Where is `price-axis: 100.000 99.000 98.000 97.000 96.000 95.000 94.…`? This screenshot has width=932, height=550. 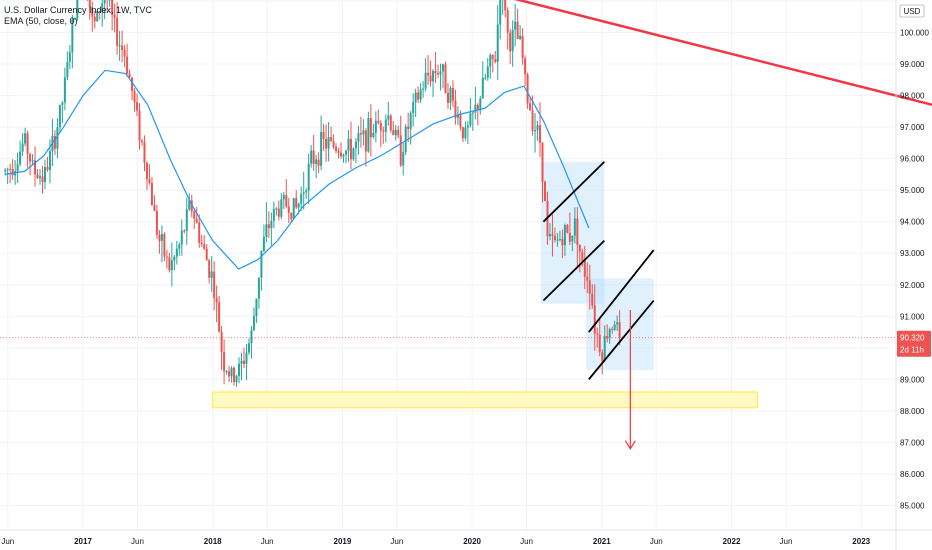
price-axis: 100.000 99.000 98.000 97.000 96.000 95.000 94.… is located at coordinates (912, 275).